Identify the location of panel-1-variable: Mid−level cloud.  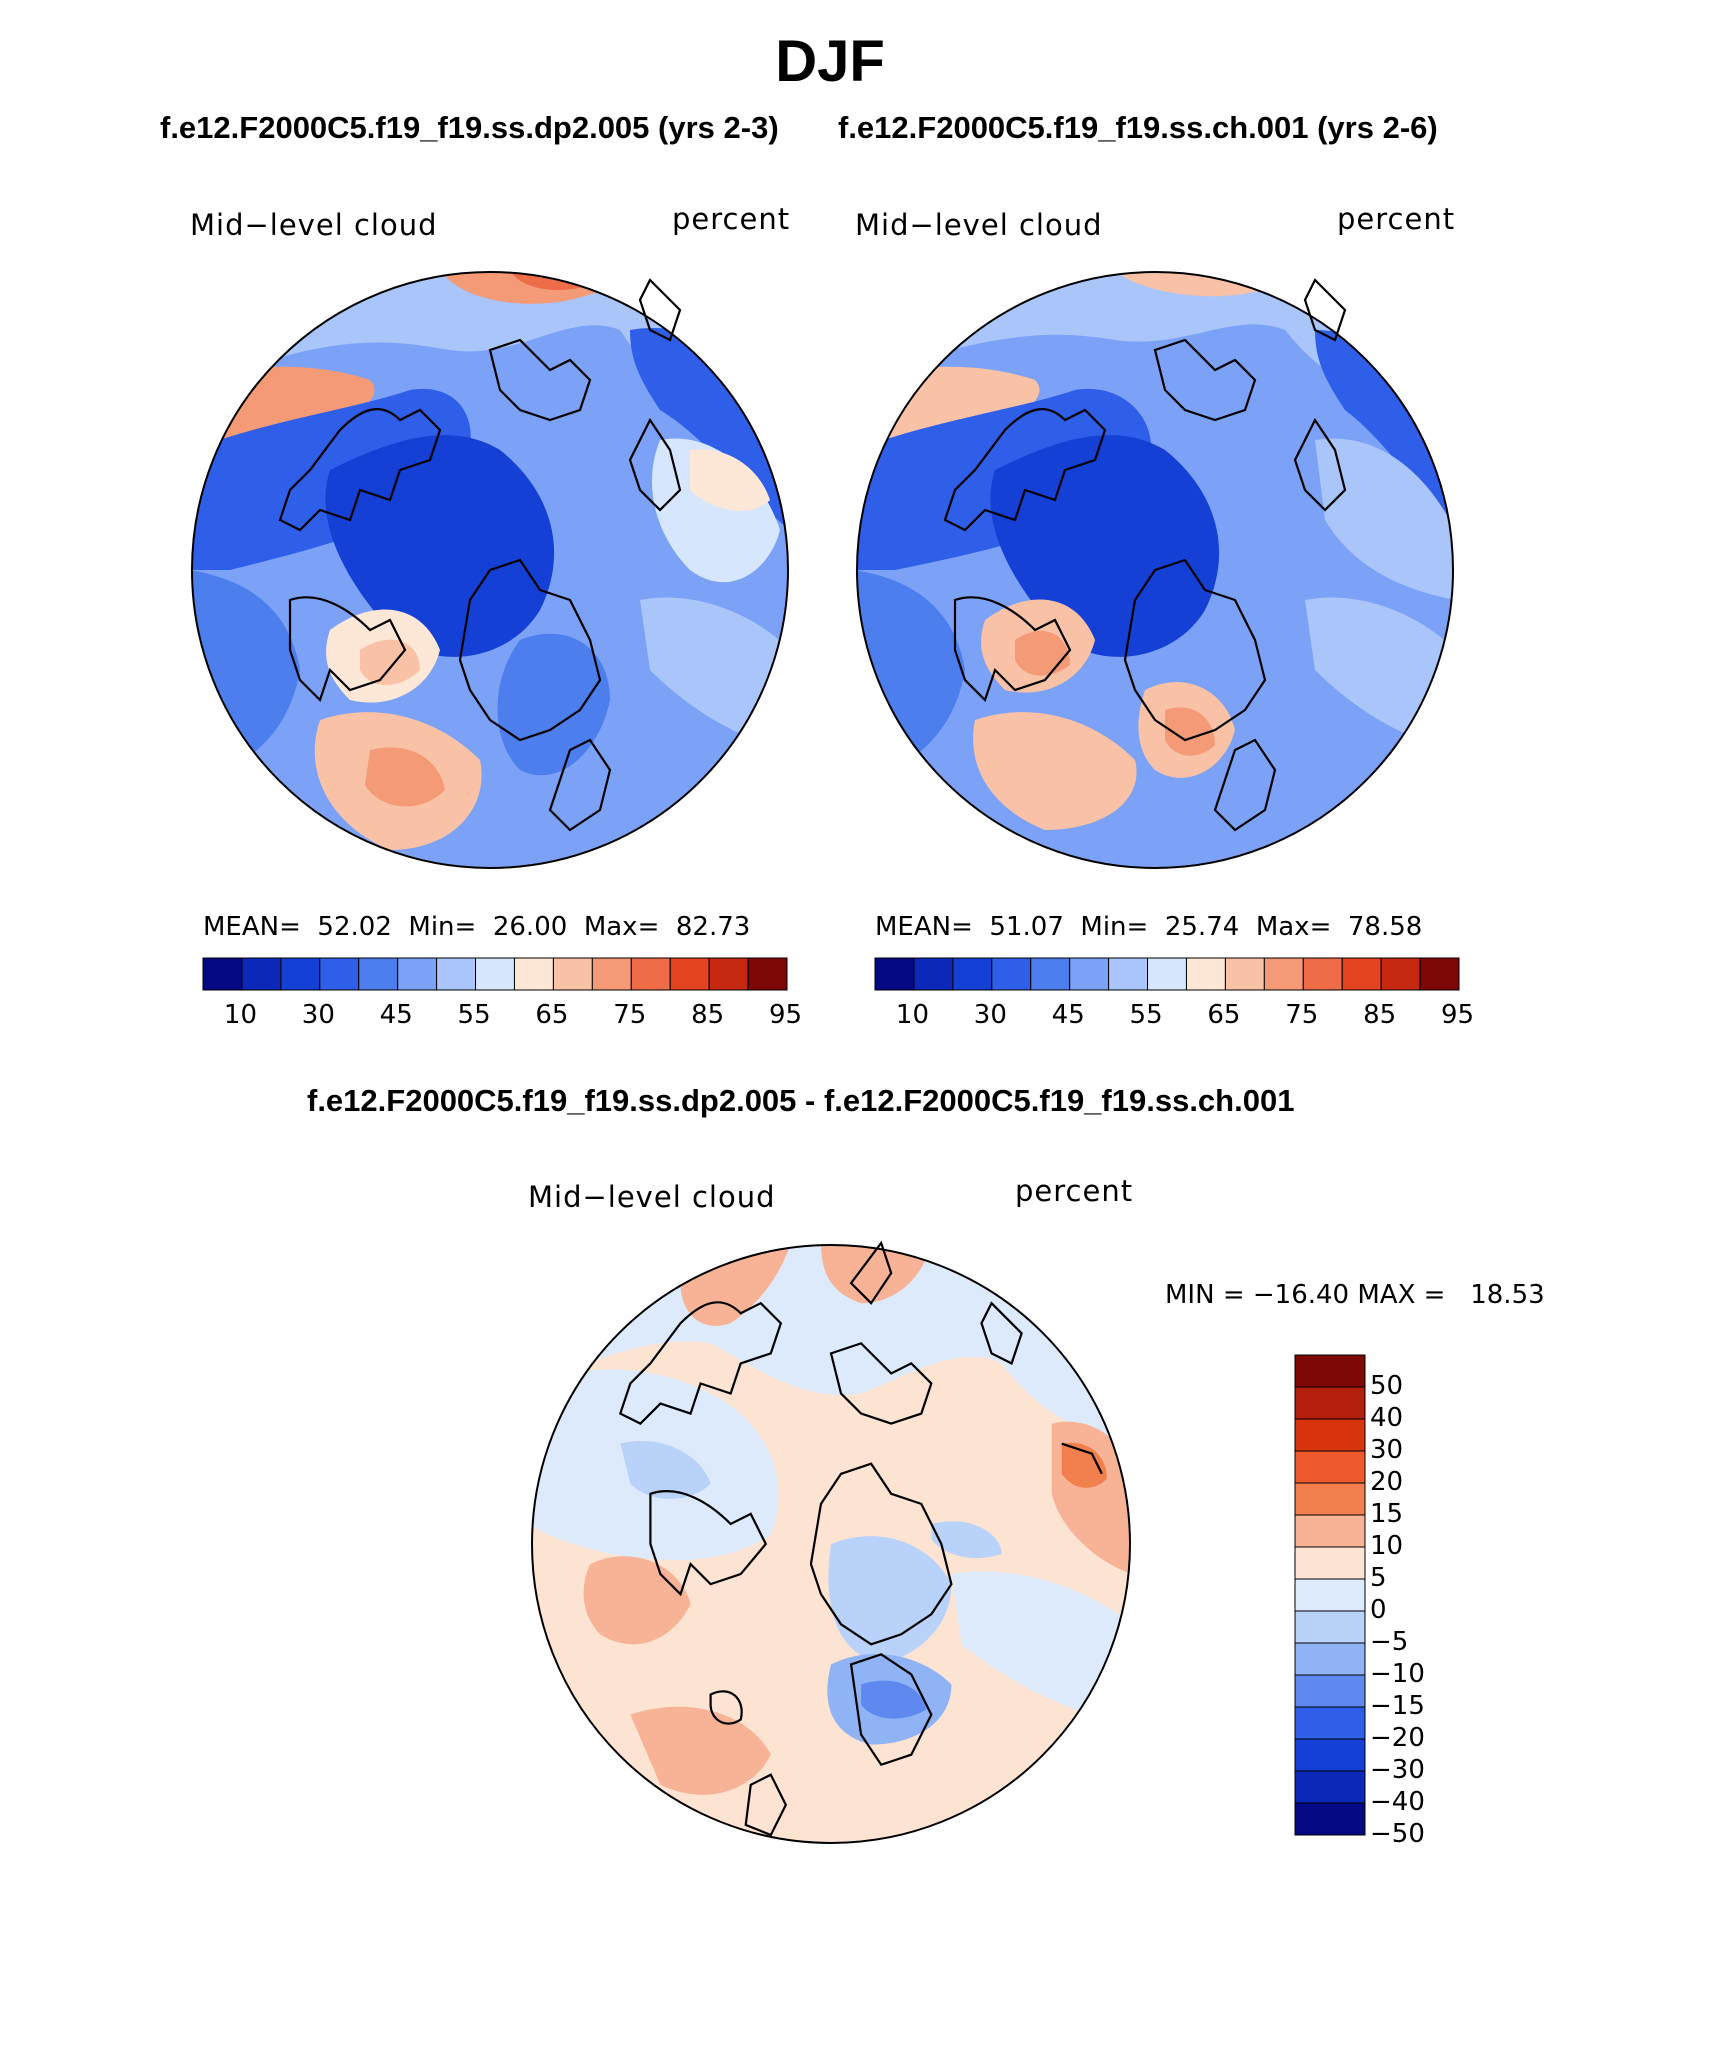
(314, 225).